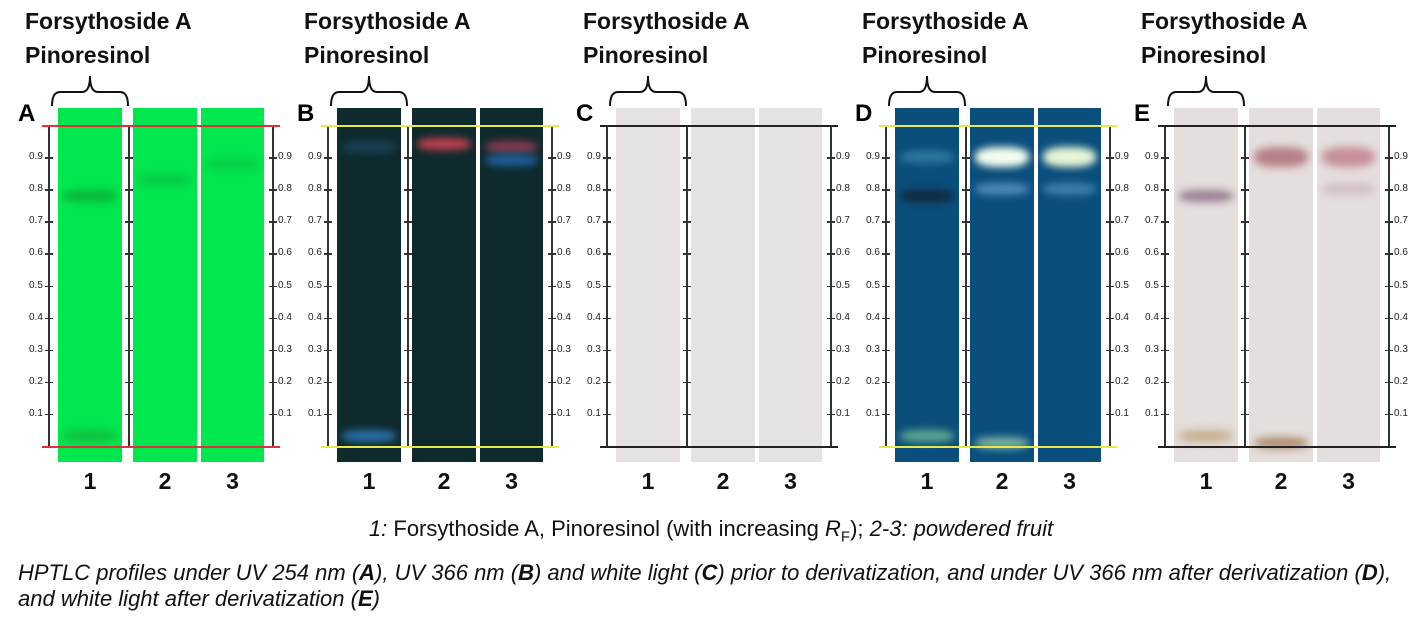 The height and width of the screenshot is (636, 1422). I want to click on tick-label: 0.2, so click(1401, 381).